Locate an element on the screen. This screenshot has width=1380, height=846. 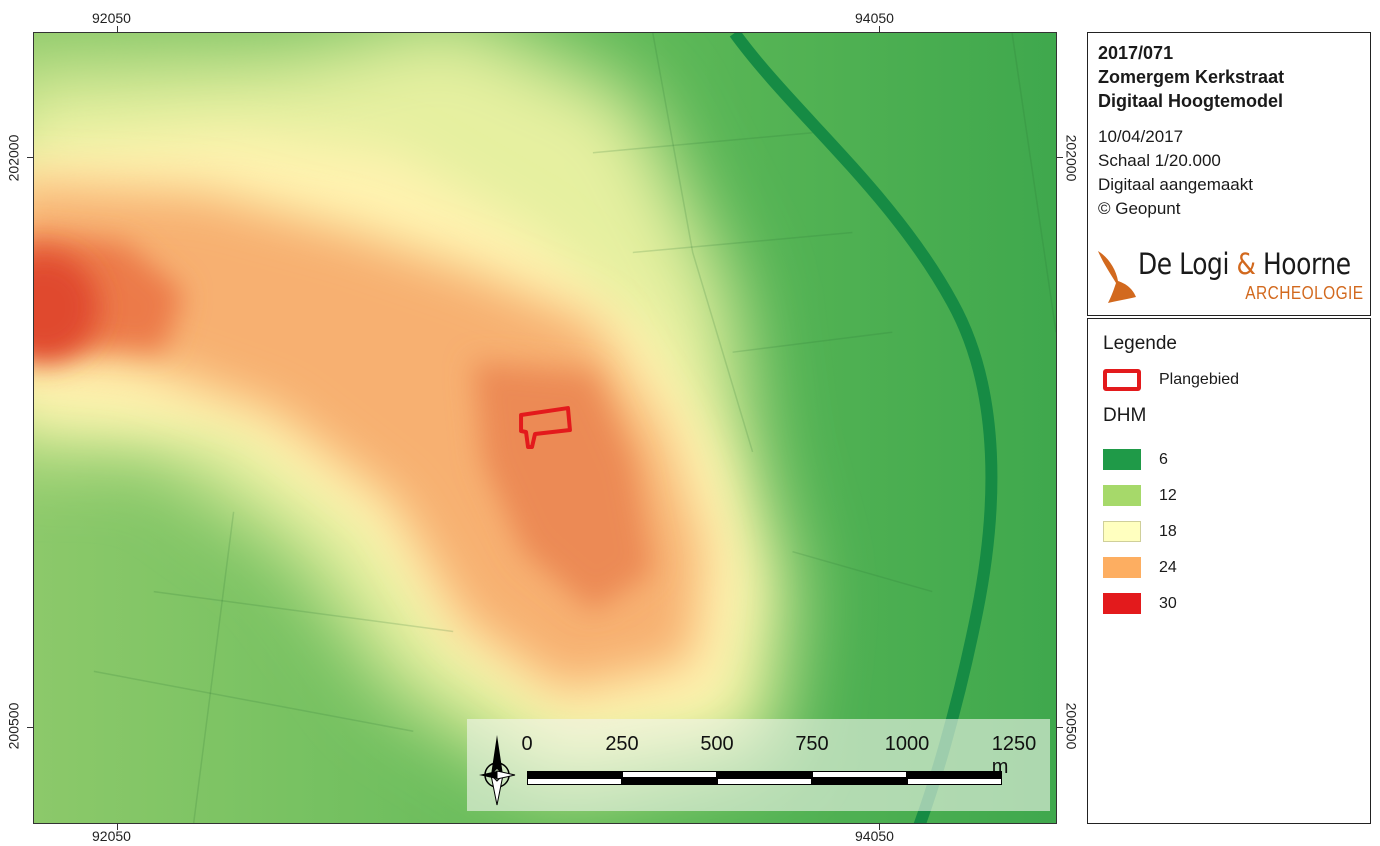
class-label: 18 is located at coordinates (1168, 531).